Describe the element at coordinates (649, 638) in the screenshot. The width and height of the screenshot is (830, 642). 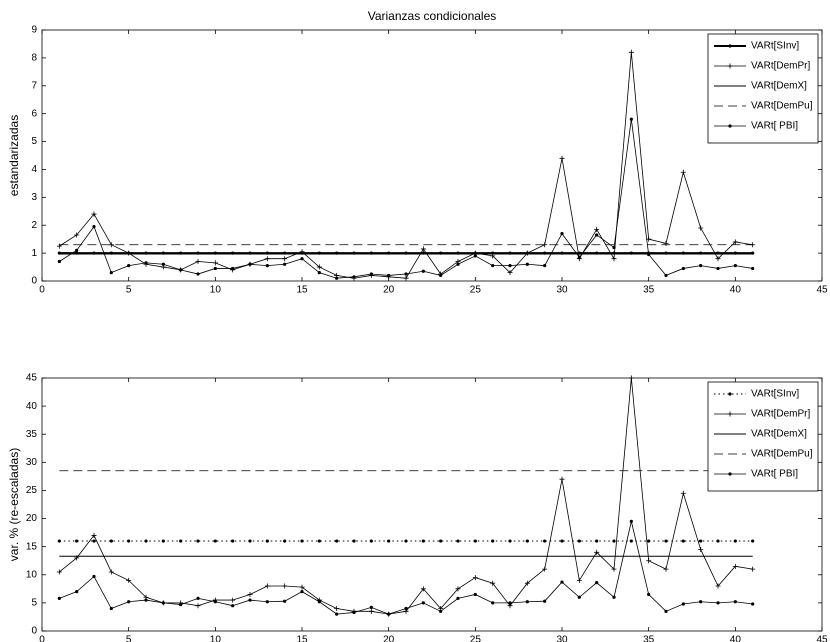
I see `x-tick-label: 35` at that location.